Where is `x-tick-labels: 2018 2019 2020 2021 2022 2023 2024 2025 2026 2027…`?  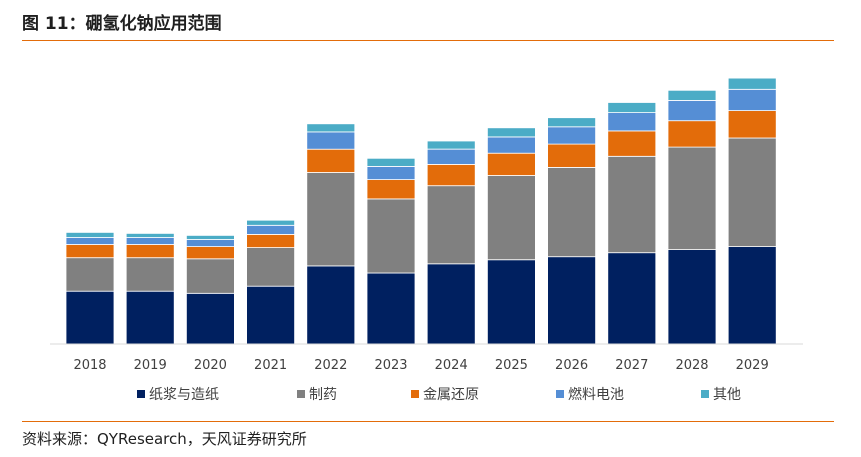 x-tick-labels: 2018 2019 2020 2021 2022 2023 2024 2025 2026 2027… is located at coordinates (420, 365).